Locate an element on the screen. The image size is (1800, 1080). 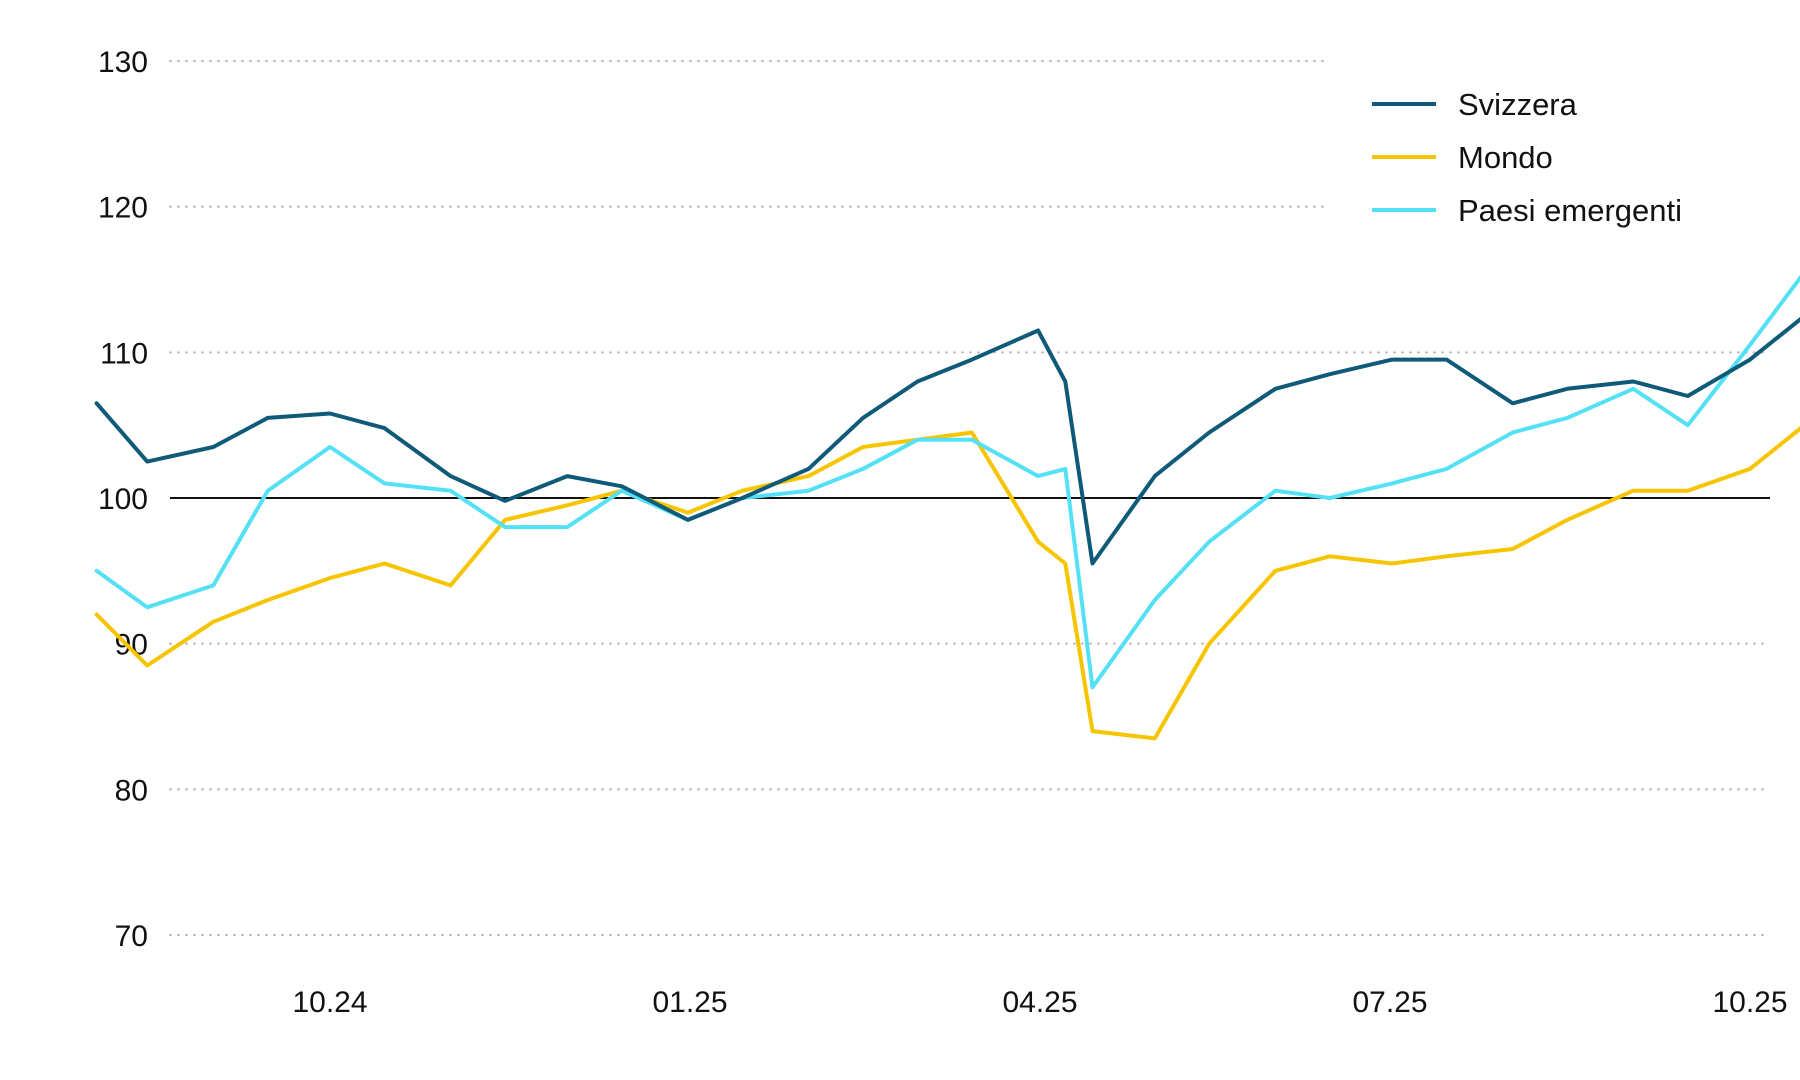
x-tick-label: 01.25 is located at coordinates (689, 1002).